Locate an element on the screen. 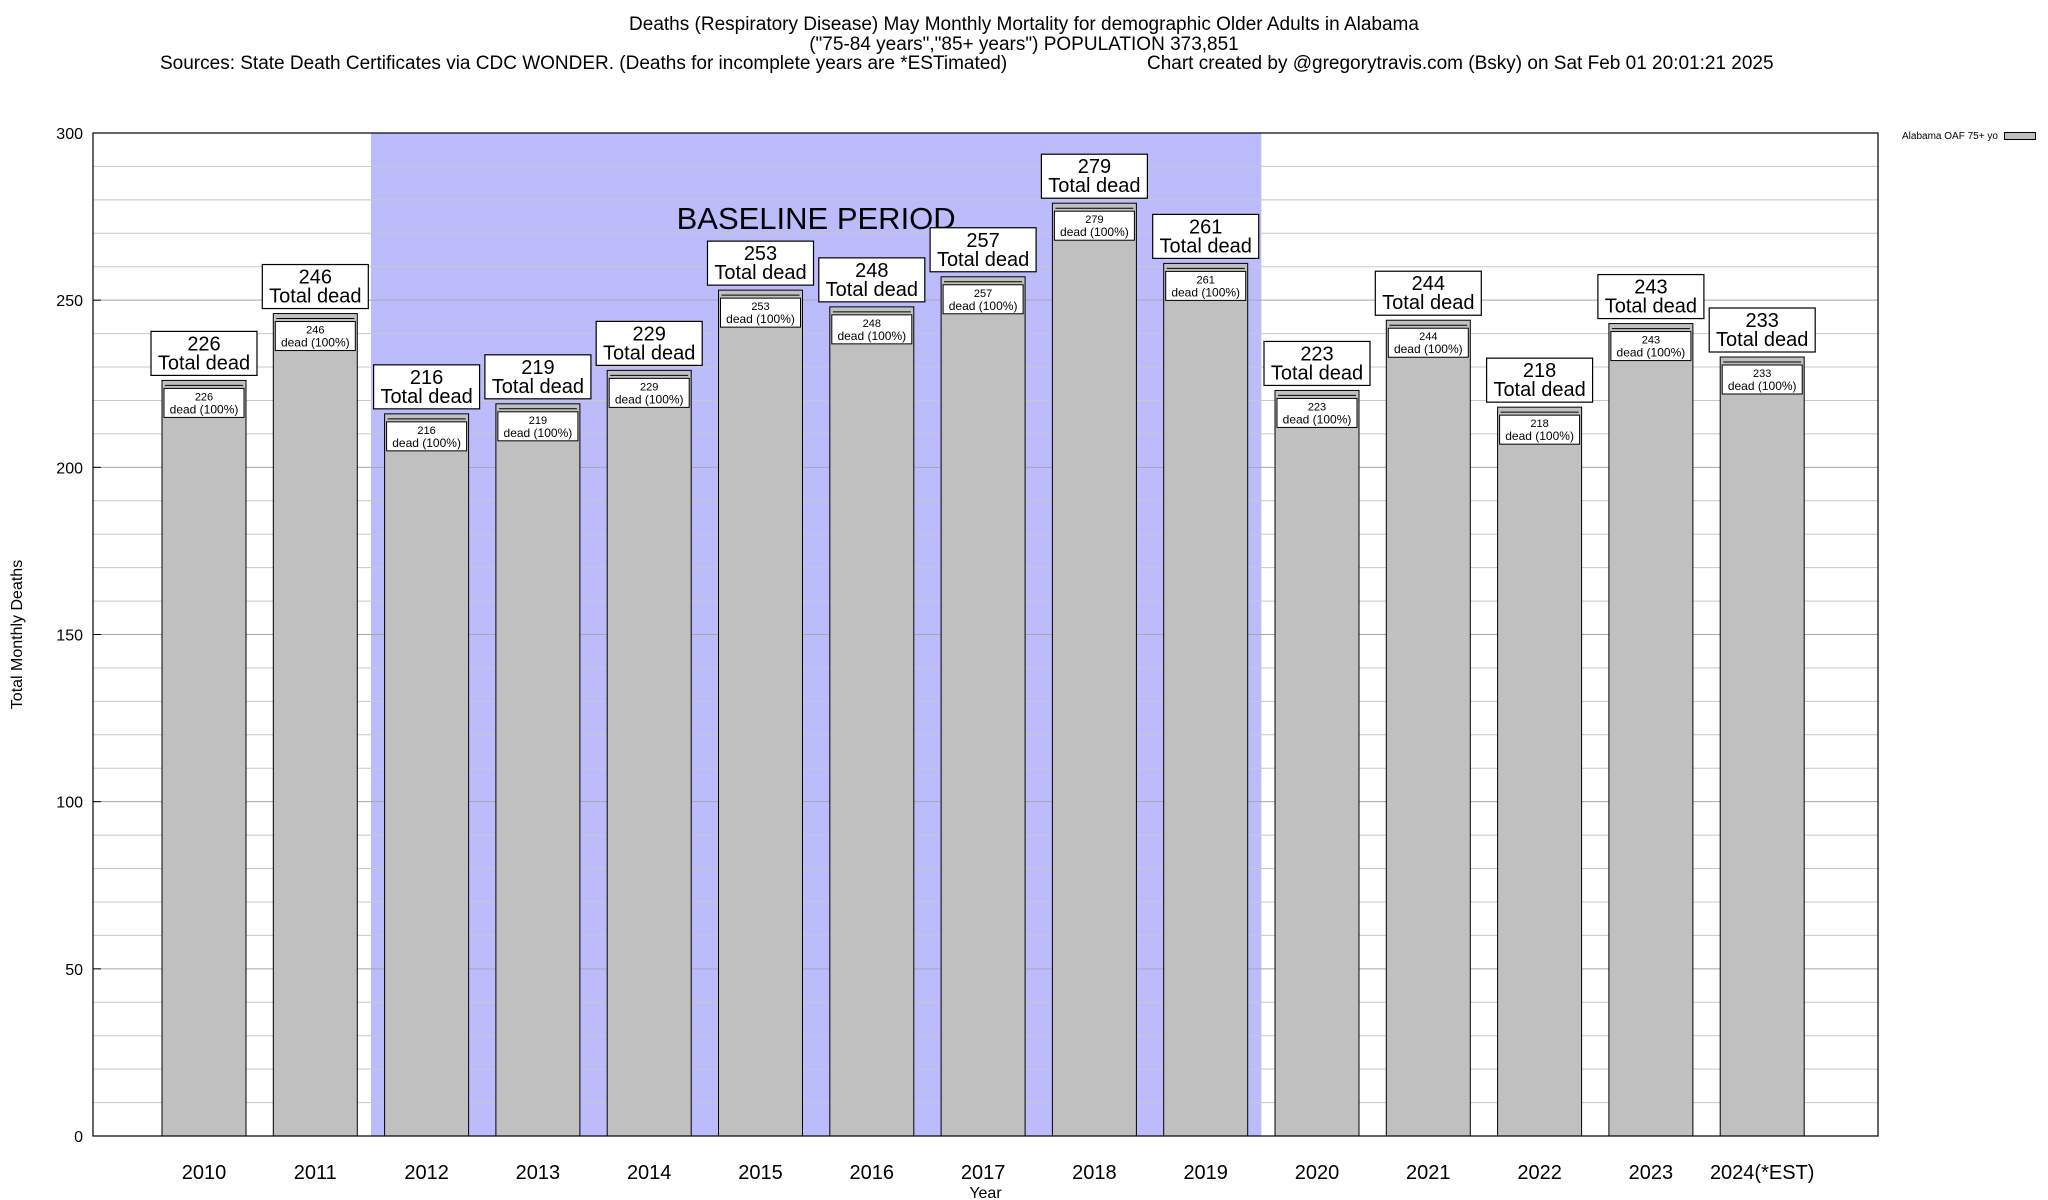 The width and height of the screenshot is (2048, 1200). x-tick-label: 2016 is located at coordinates (872, 1173).